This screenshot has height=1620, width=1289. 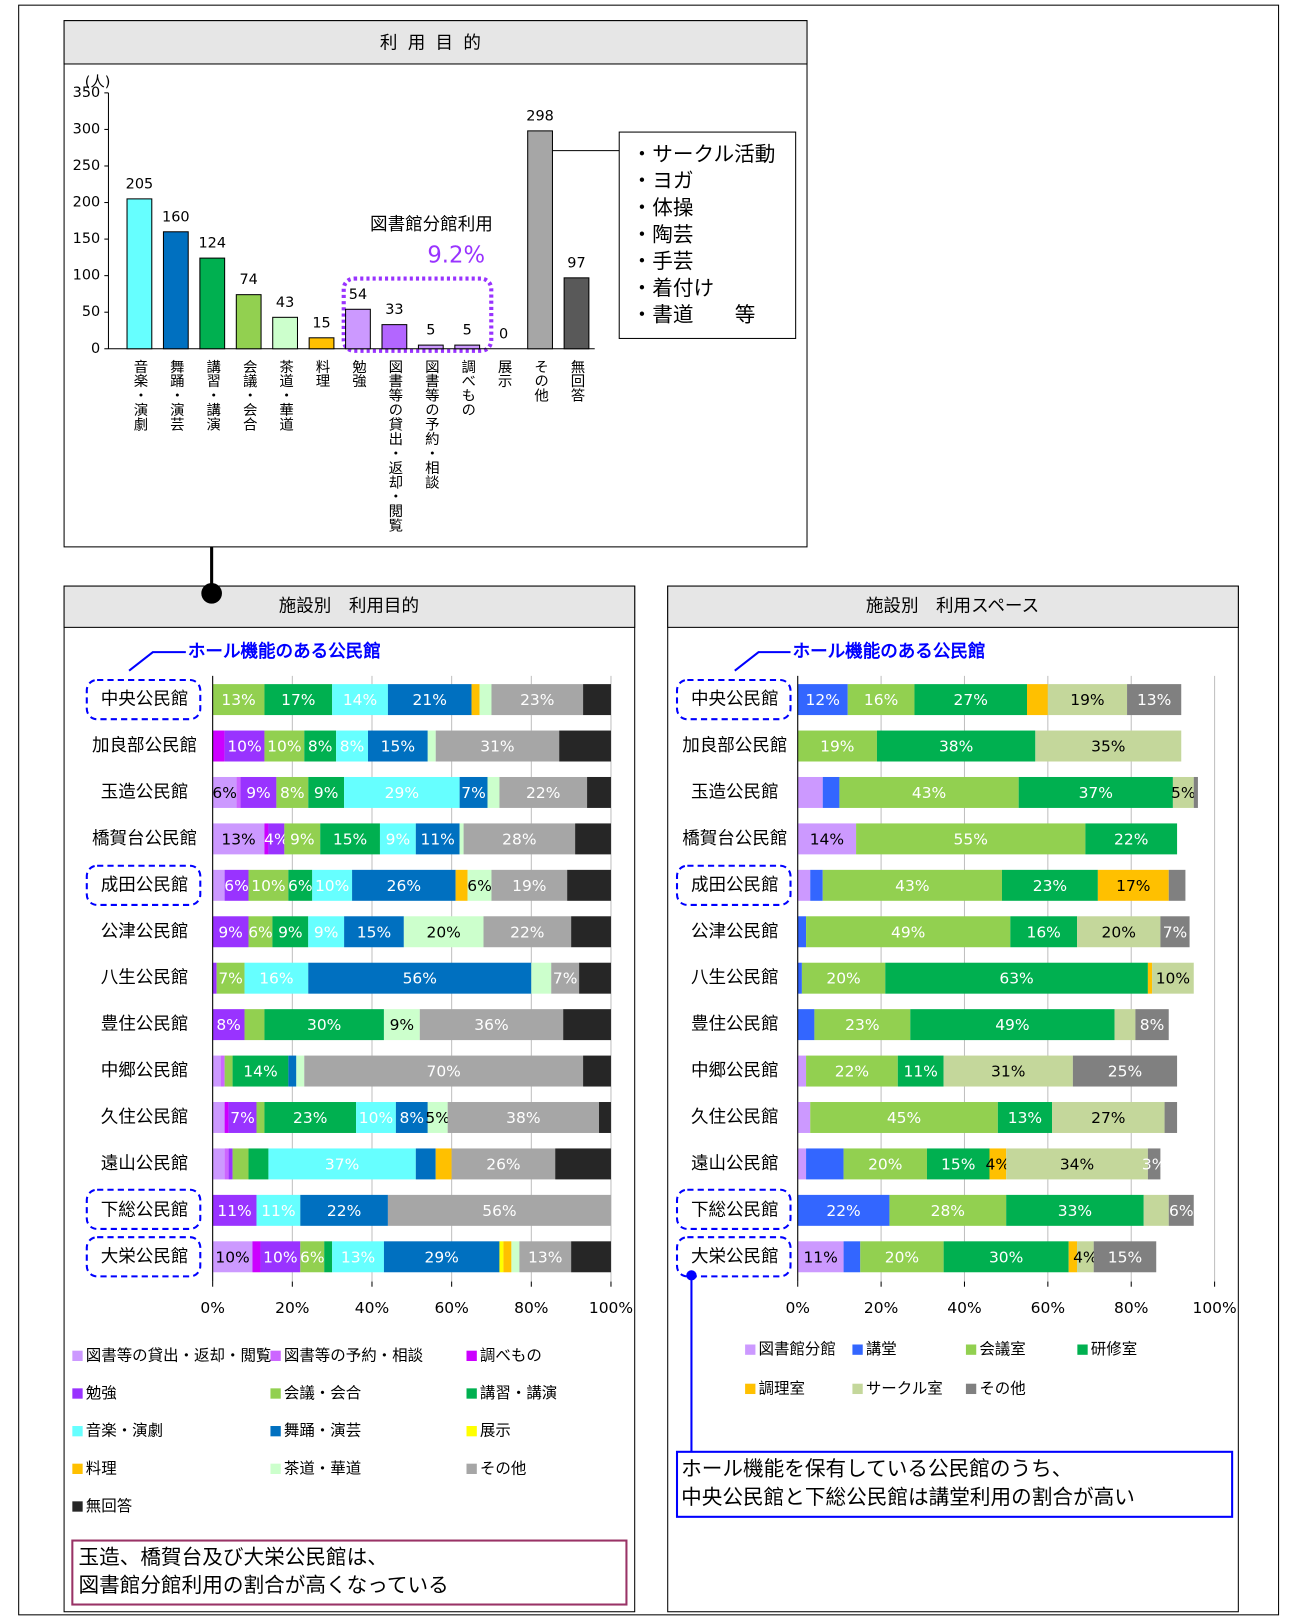 I want to click on legend-label: 研修室, so click(x=1114, y=1349).